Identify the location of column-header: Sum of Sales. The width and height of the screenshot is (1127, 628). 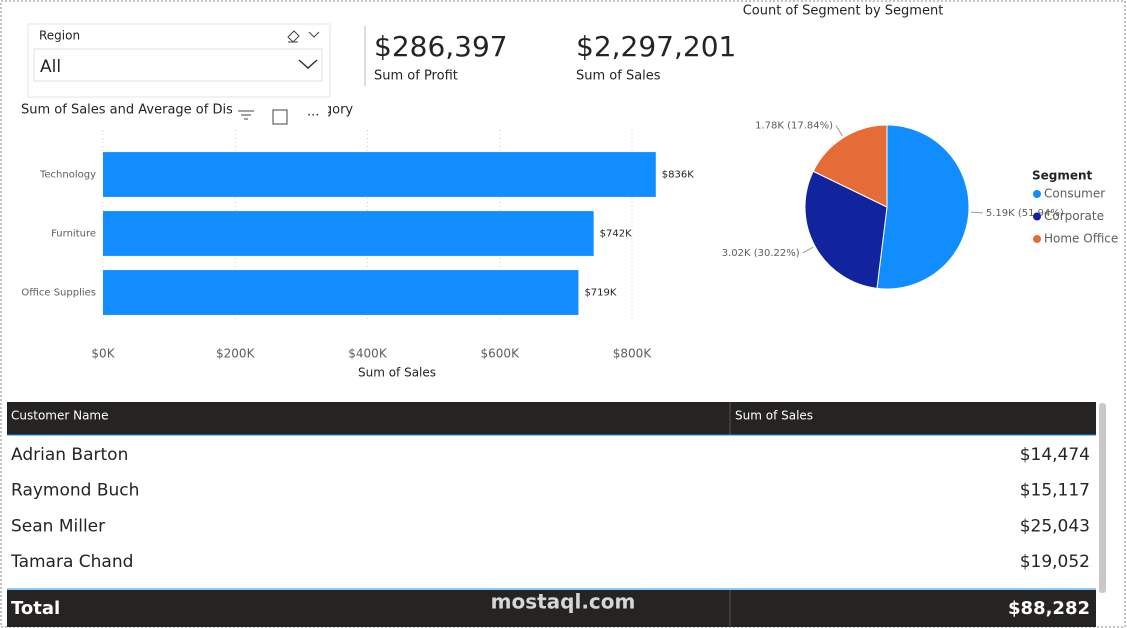
(774, 416).